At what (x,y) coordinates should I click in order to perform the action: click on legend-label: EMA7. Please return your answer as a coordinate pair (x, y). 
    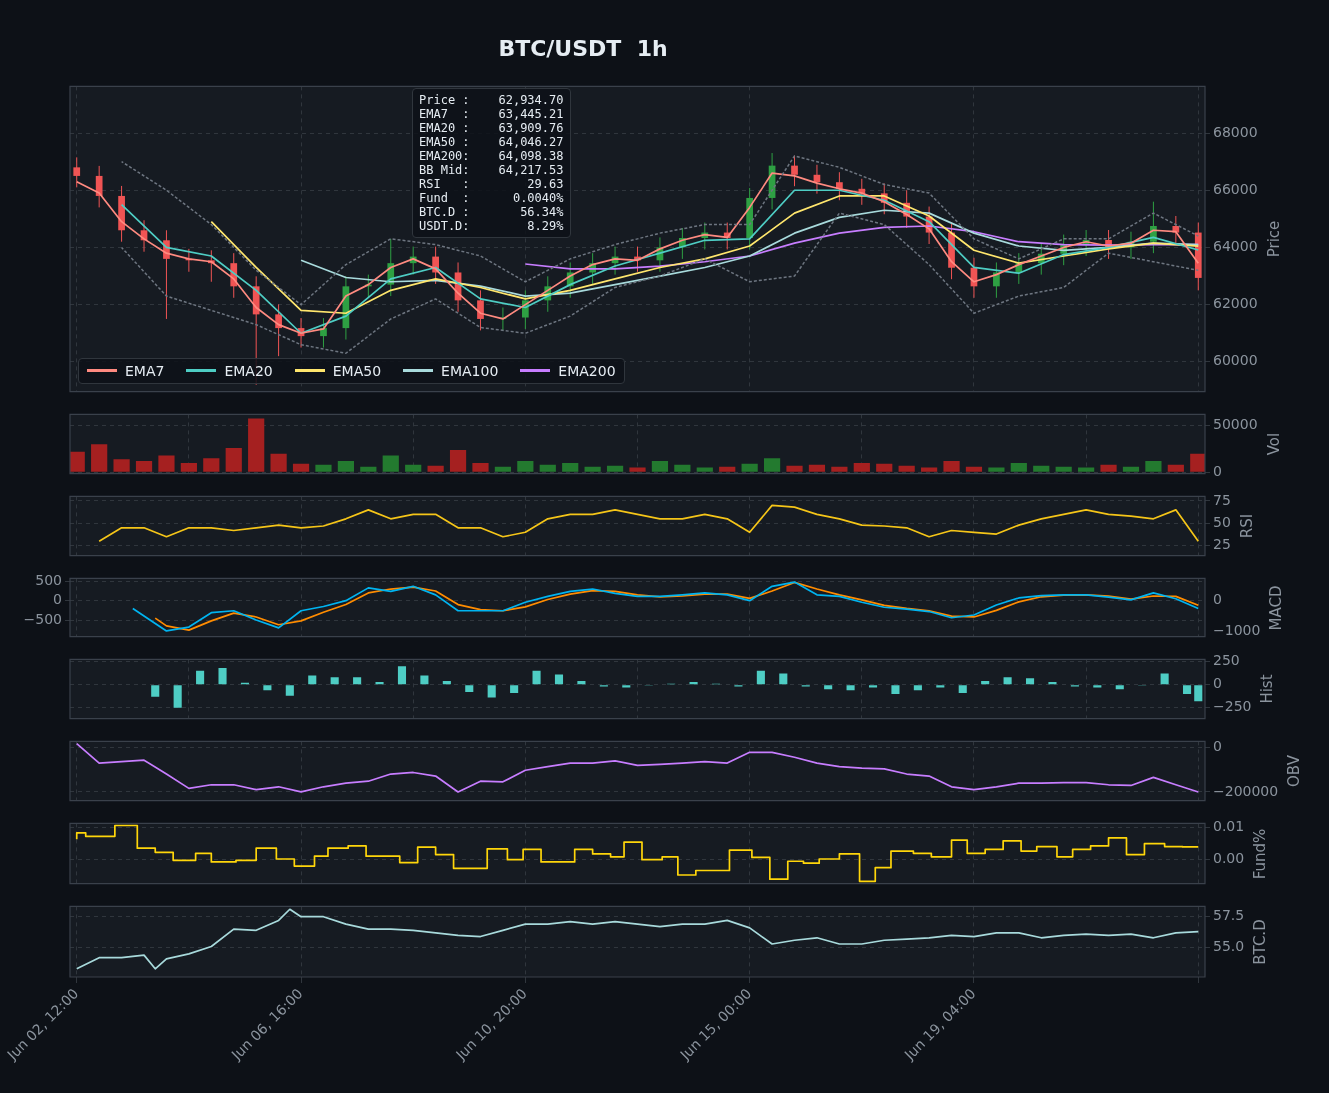
    Looking at the image, I should click on (145, 370).